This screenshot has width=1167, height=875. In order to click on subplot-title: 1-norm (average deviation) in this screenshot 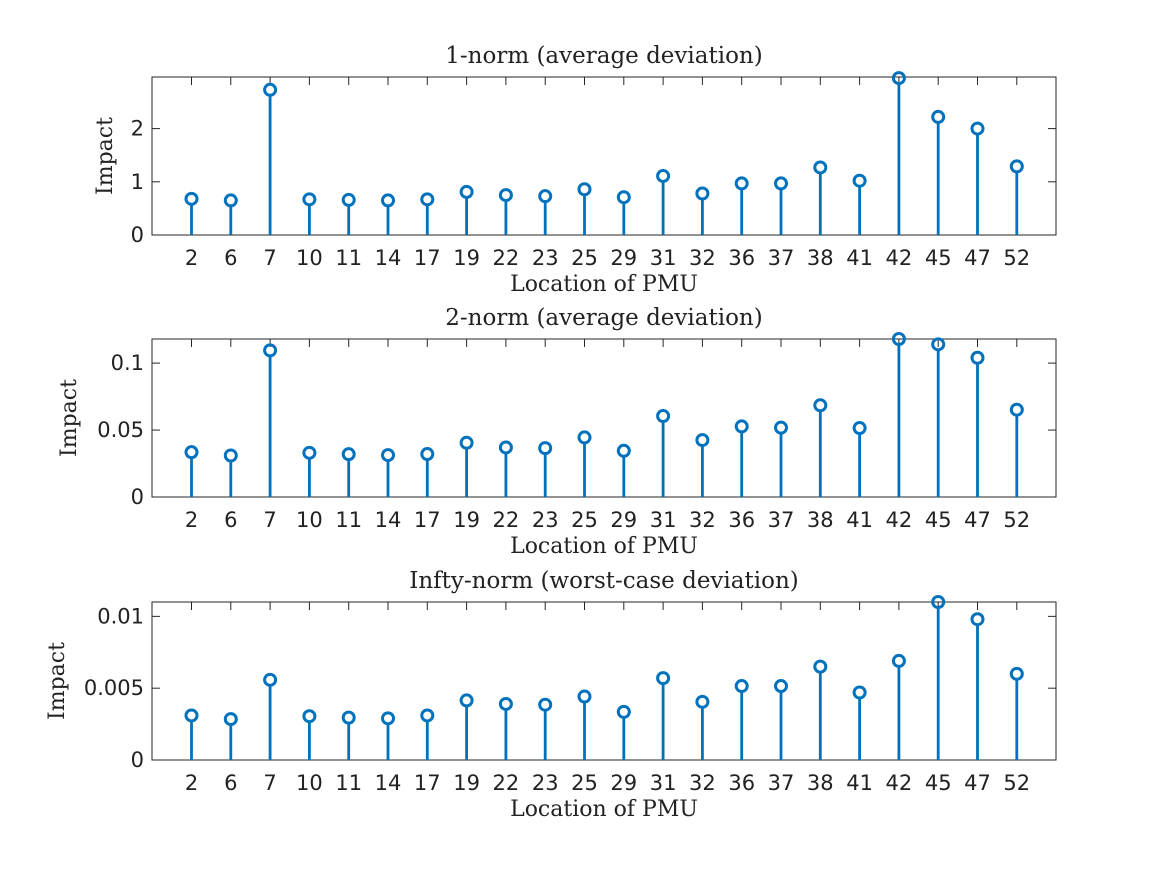, I will do `click(603, 56)`.